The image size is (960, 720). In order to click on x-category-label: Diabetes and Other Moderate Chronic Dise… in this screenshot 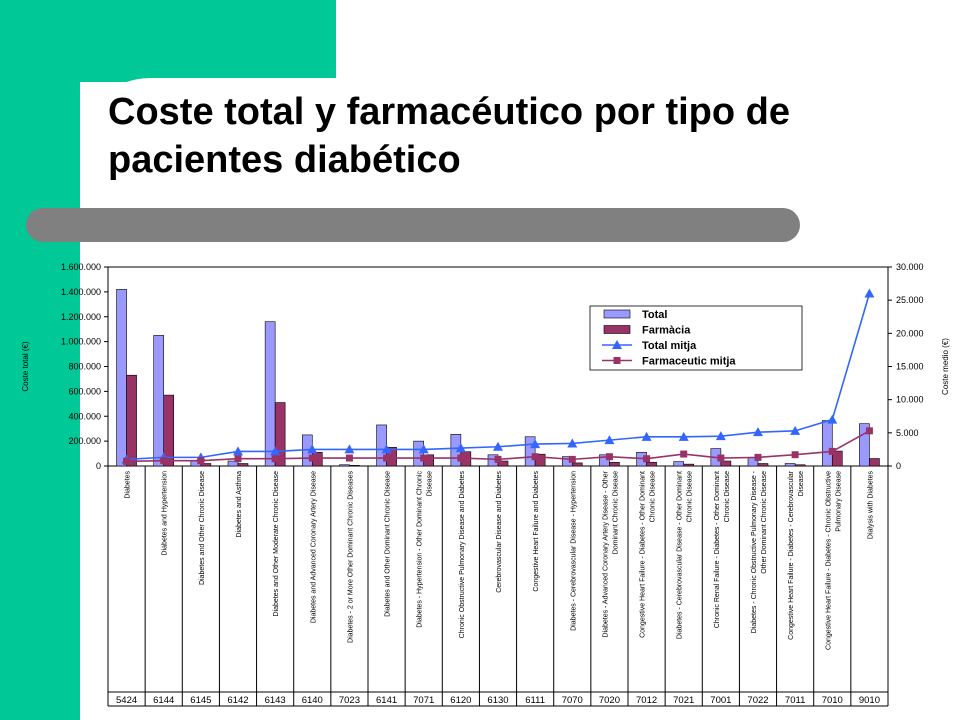, I will do `click(276, 544)`.